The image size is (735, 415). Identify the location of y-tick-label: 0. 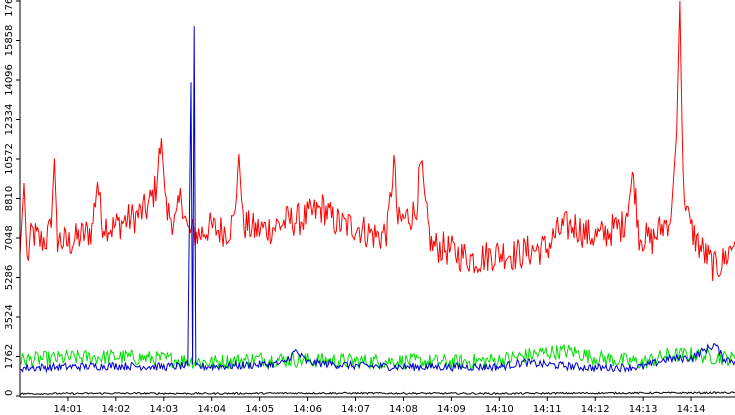
(9, 393).